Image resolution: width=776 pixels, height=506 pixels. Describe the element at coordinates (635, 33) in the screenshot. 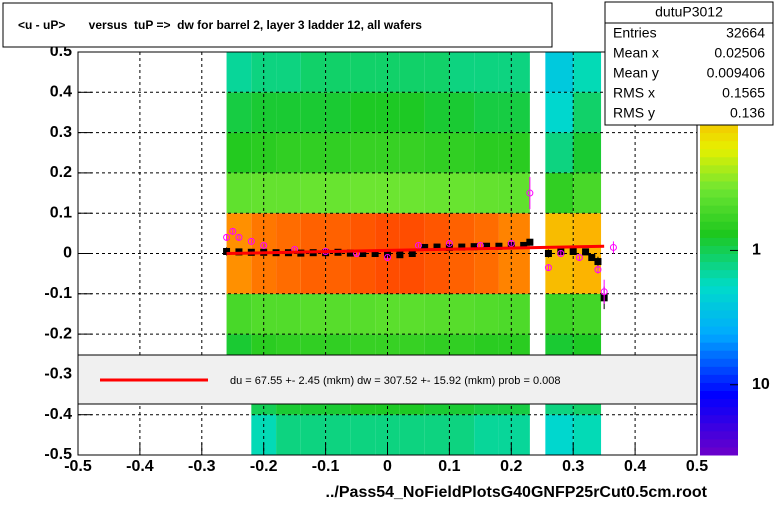

I see `stats-label: Entries` at that location.